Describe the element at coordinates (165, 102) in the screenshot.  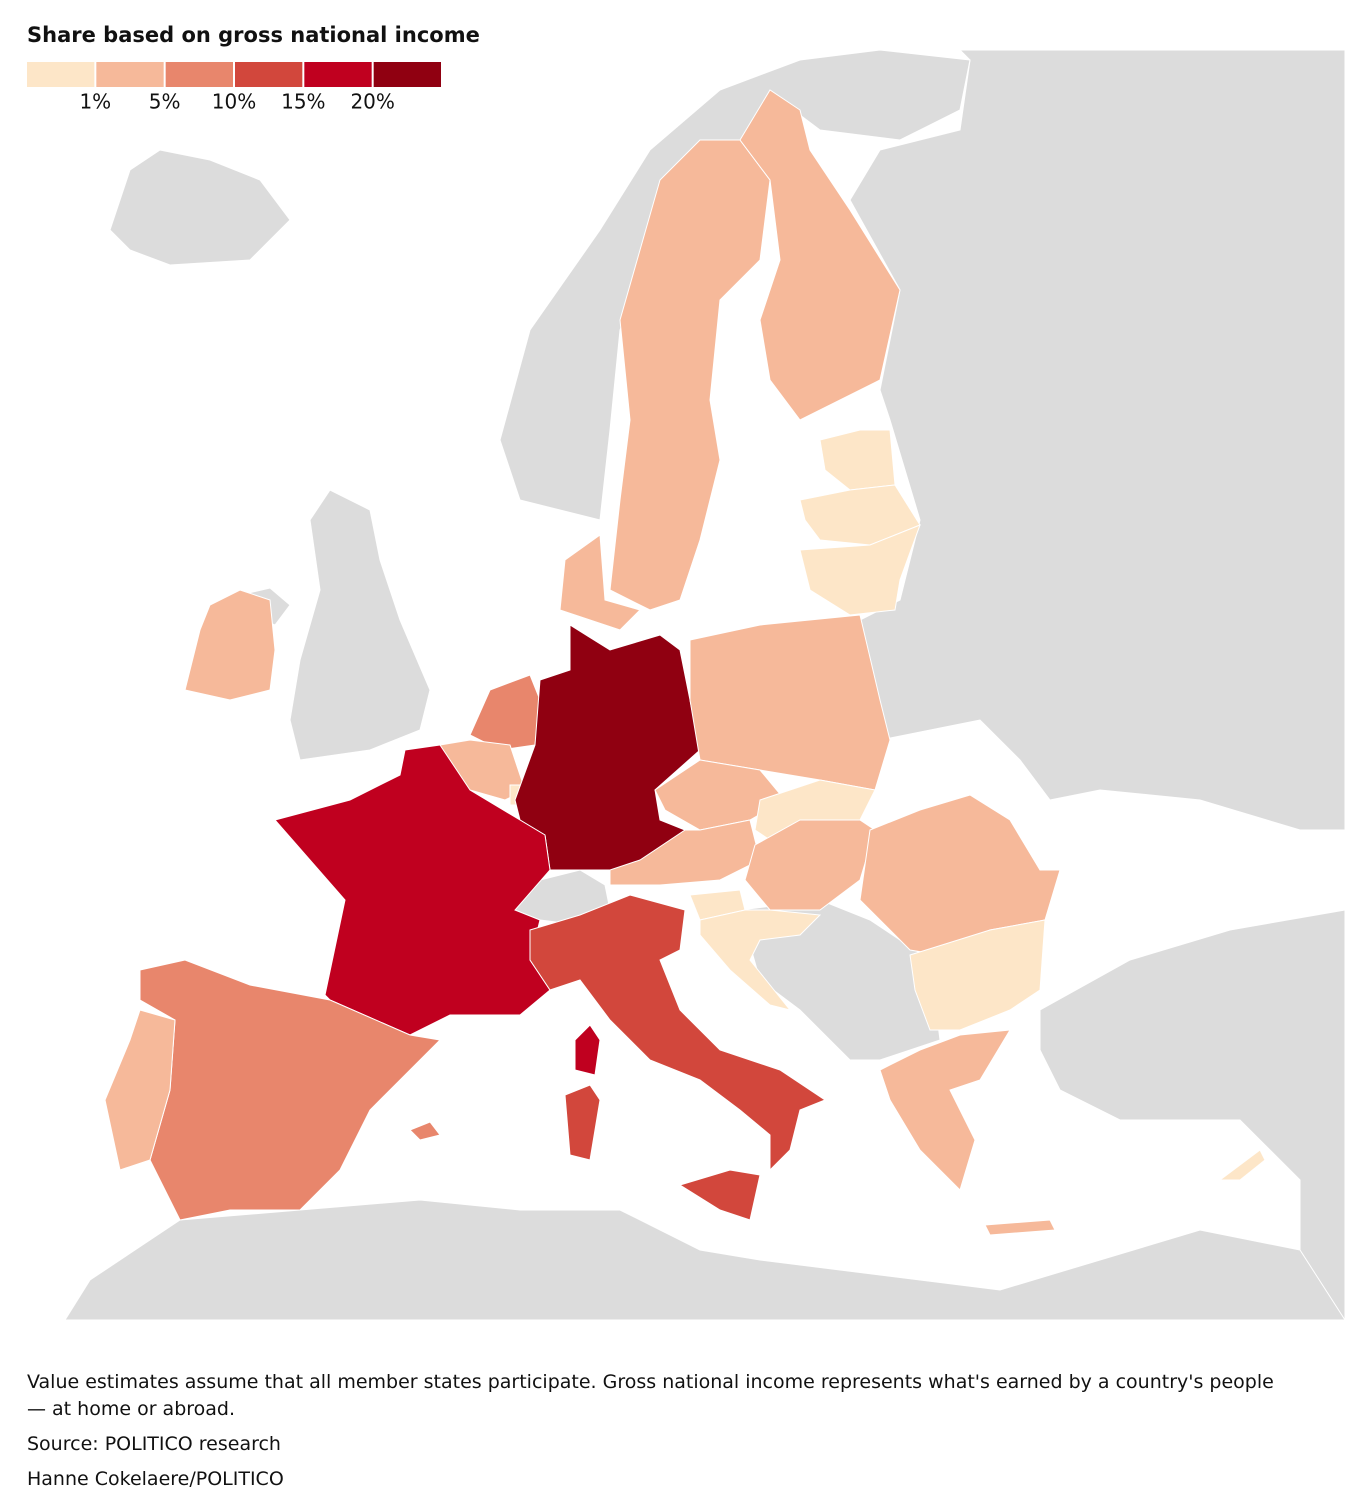
I see `legend-label: 5%` at that location.